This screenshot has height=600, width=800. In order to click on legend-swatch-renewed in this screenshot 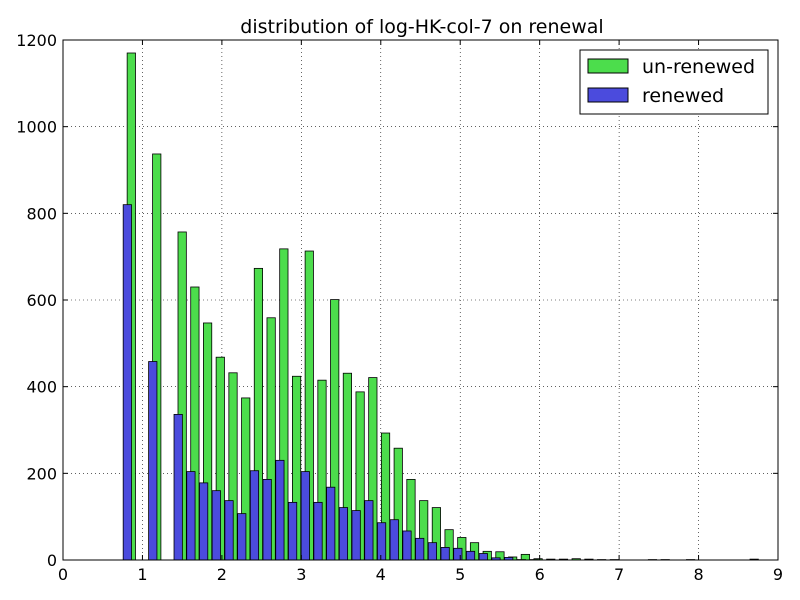, I will do `click(608, 95)`.